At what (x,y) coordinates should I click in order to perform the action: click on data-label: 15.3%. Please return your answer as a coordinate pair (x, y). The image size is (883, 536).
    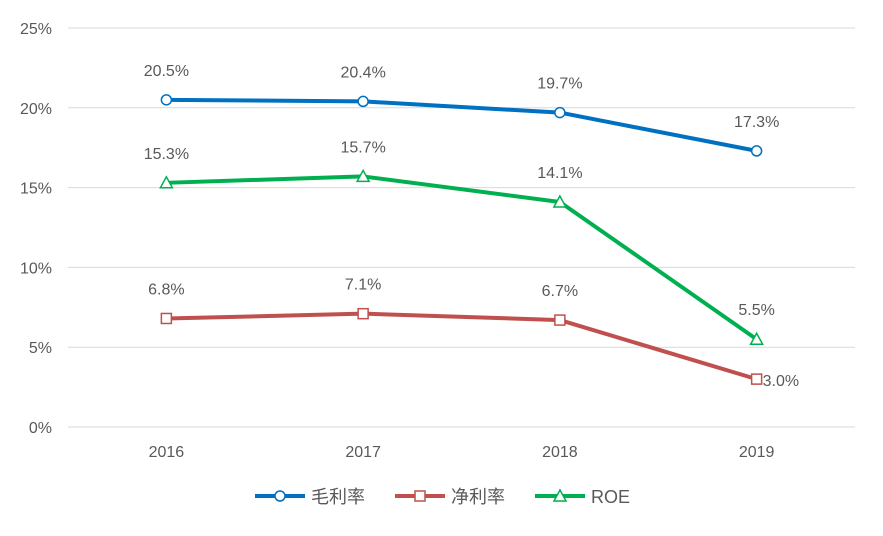
    Looking at the image, I should click on (166, 154).